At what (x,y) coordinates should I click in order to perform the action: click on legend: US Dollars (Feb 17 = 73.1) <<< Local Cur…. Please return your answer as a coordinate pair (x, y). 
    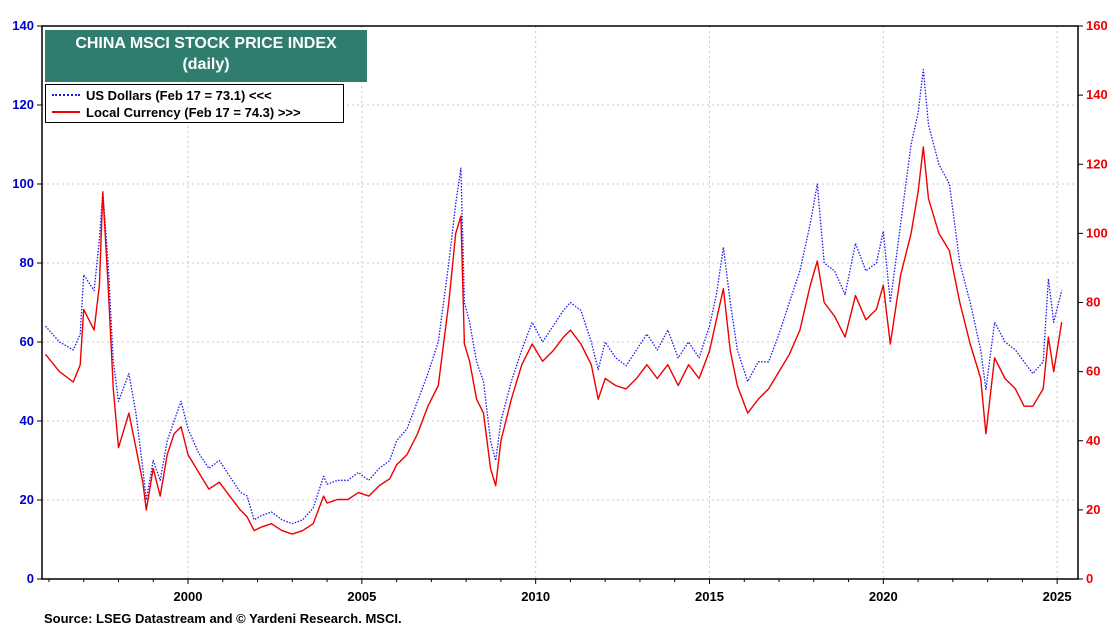
    Looking at the image, I should click on (194, 103).